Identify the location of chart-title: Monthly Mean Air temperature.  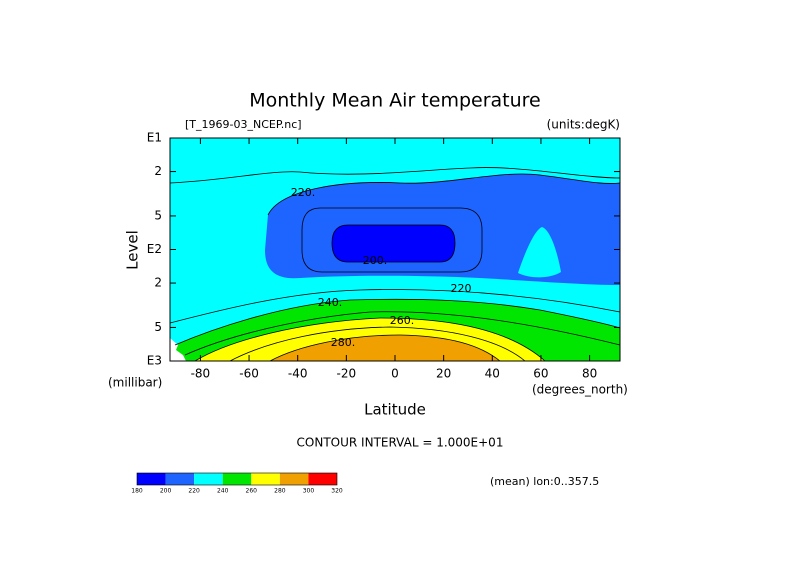
(394, 101).